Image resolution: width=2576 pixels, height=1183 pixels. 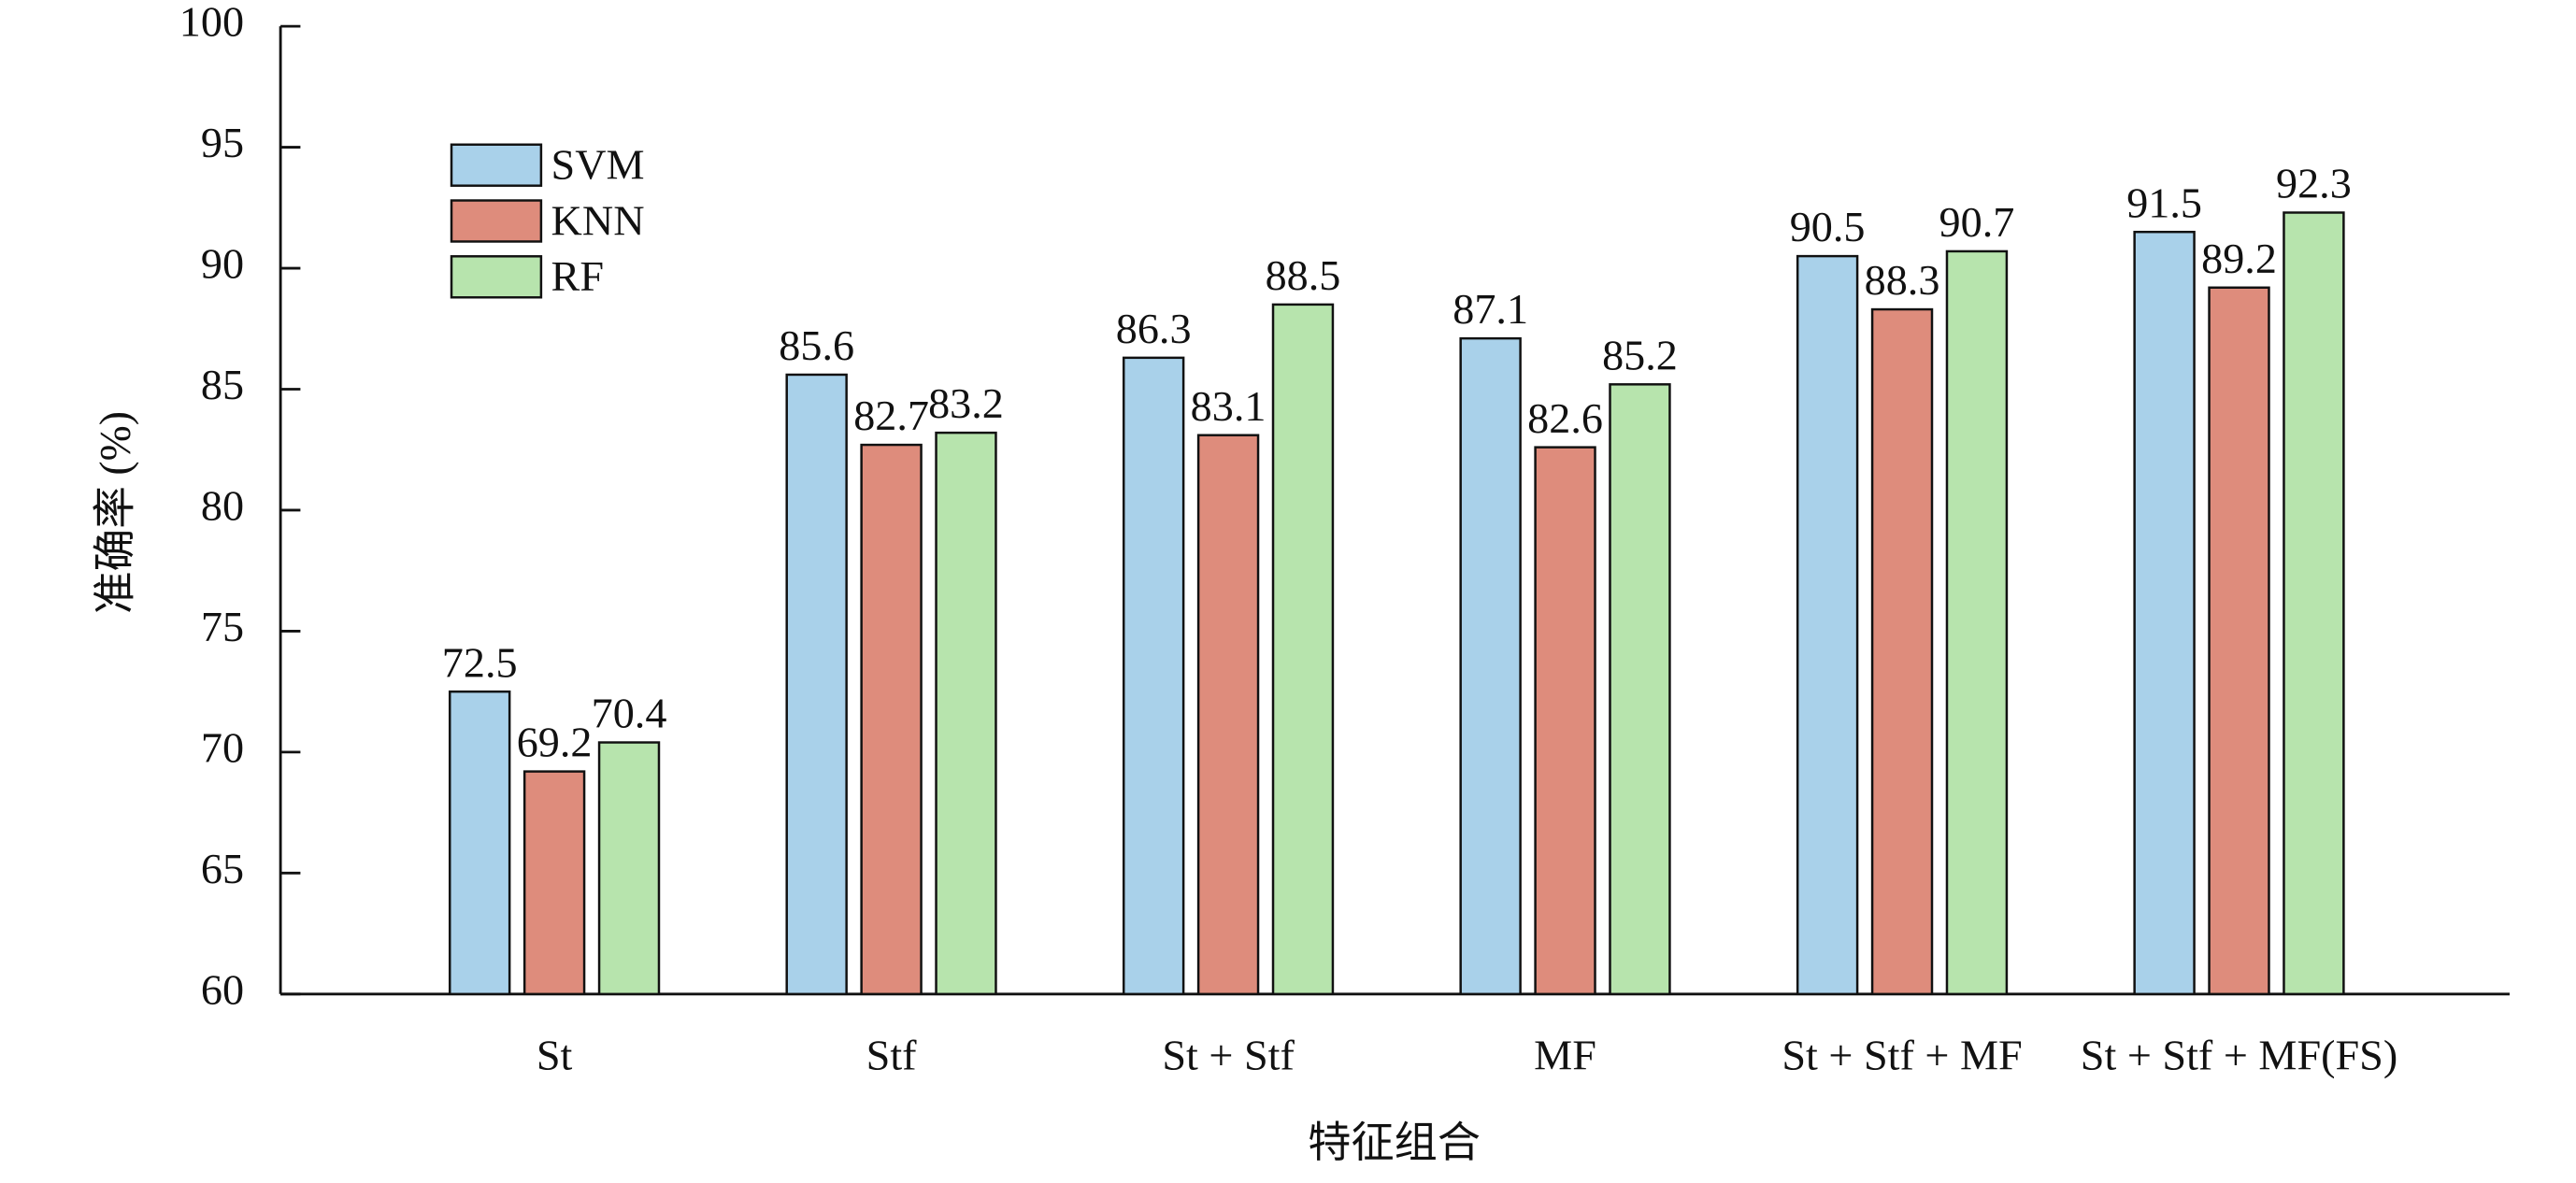 What do you see at coordinates (1490, 309) in the screenshot?
I see `value-label: 87.1` at bounding box center [1490, 309].